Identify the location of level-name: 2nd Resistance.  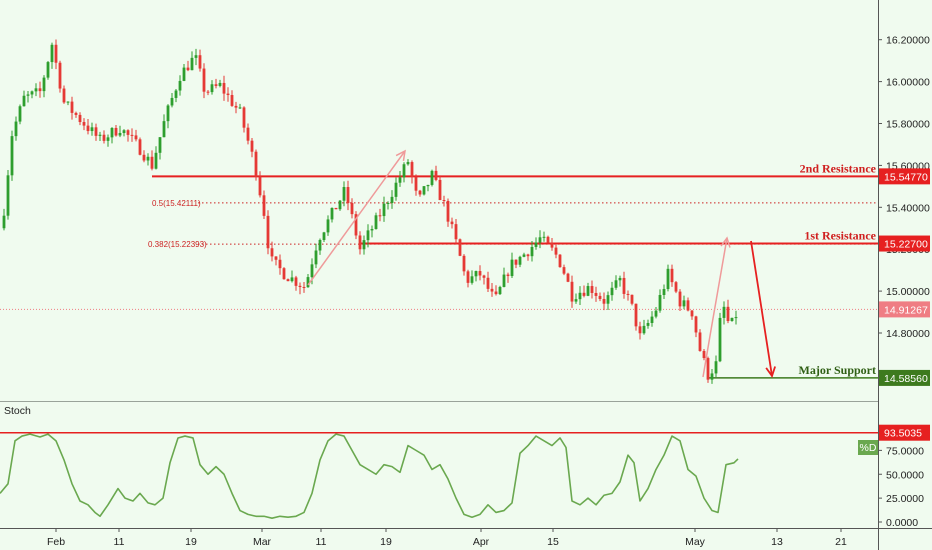
(838, 168).